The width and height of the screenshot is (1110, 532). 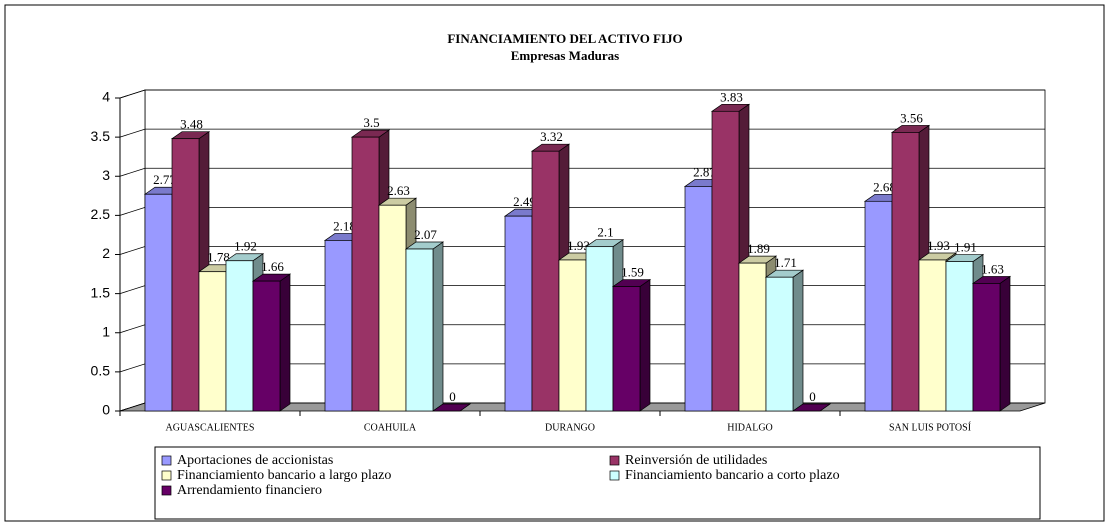 What do you see at coordinates (398, 190) in the screenshot?
I see `data-label: 2.63` at bounding box center [398, 190].